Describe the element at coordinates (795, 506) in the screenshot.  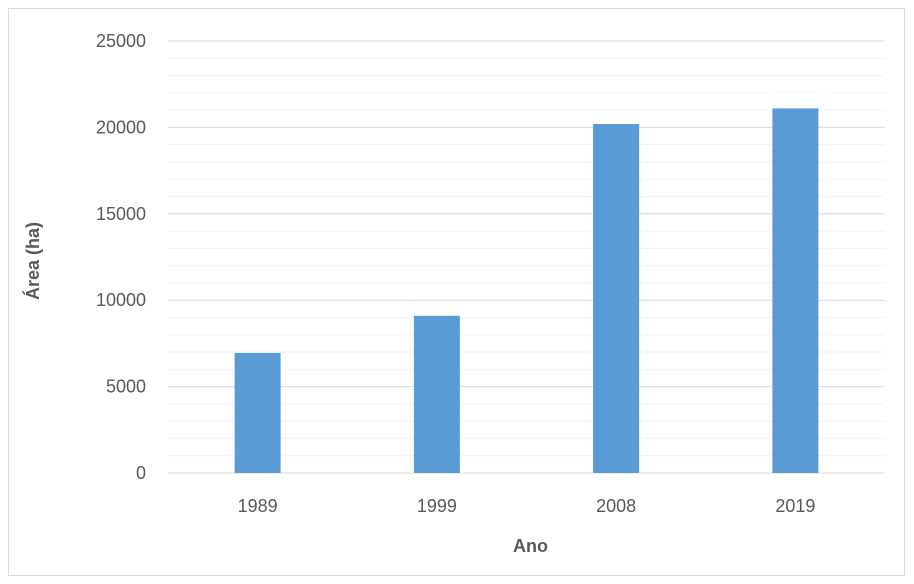
I see `x-tick-label: 2019` at that location.